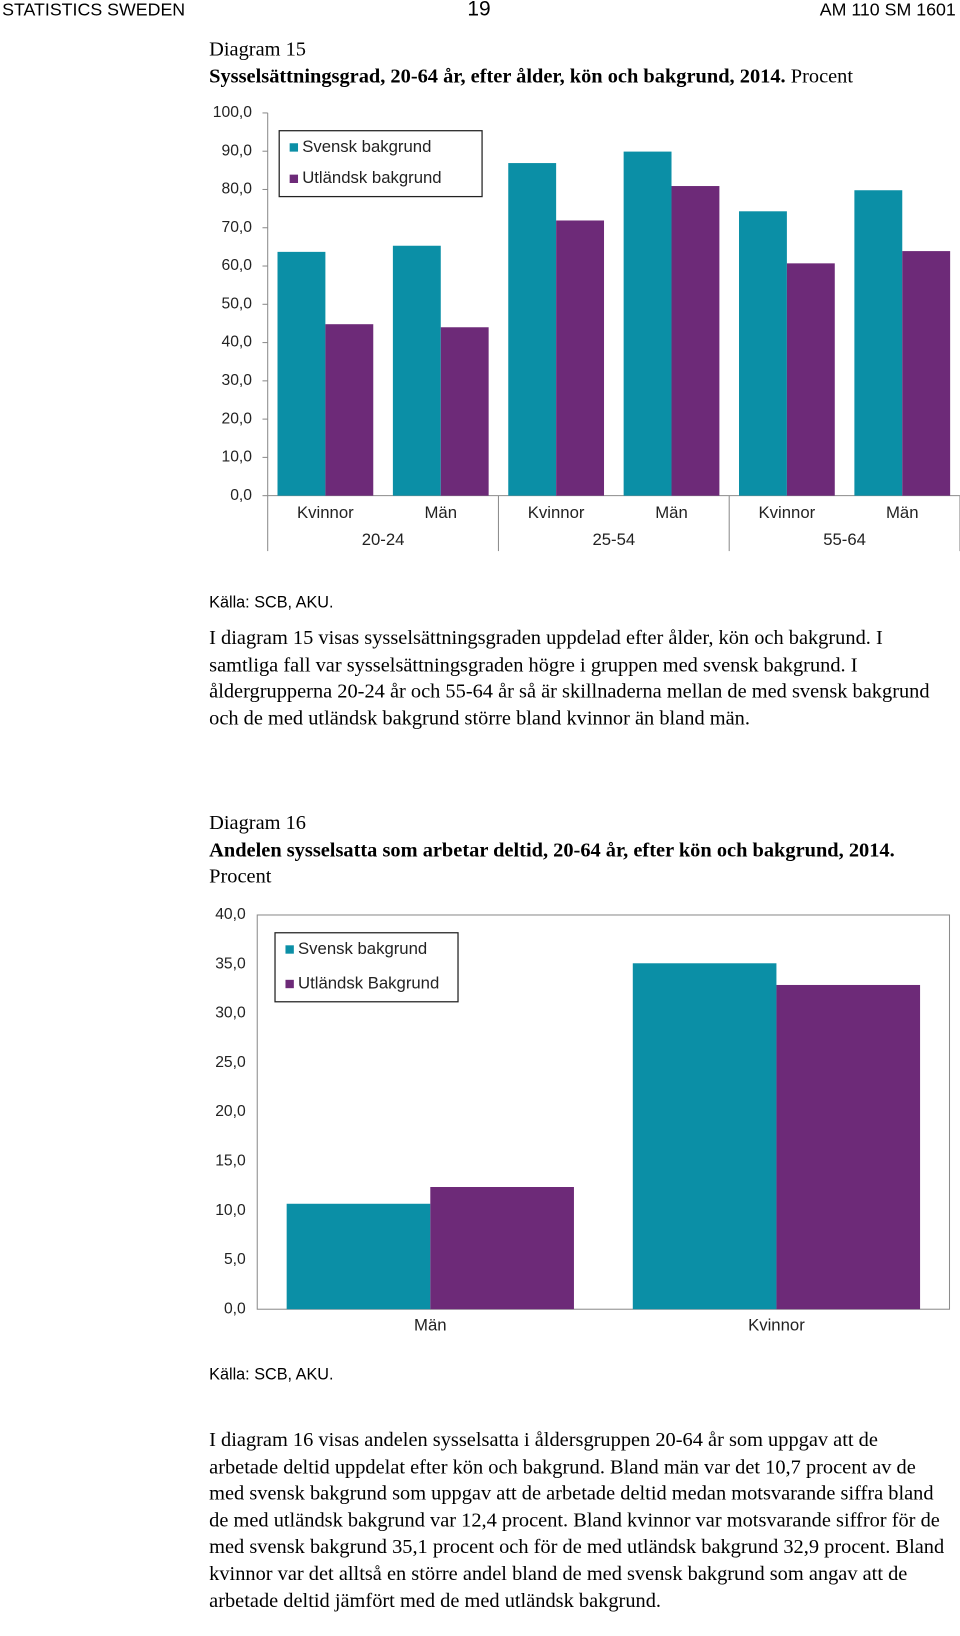 This screenshot has width=960, height=1636. What do you see at coordinates (383, 539) in the screenshot?
I see `group-label: 20-24` at bounding box center [383, 539].